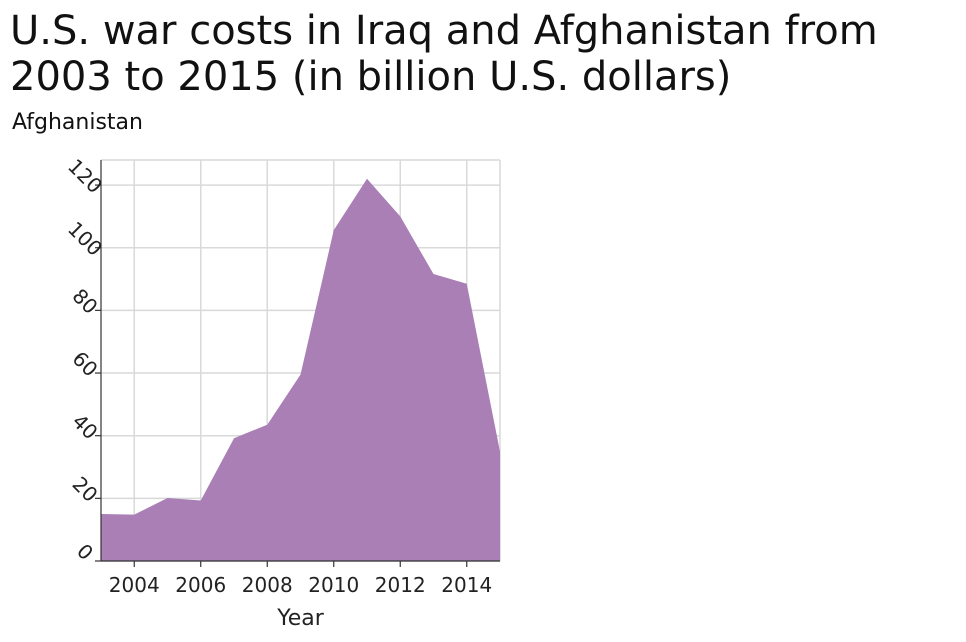 The height and width of the screenshot is (642, 966). What do you see at coordinates (300, 579) in the screenshot?
I see `x-axis-ticks: 2004 2006 2008 2010 2012 2014` at bounding box center [300, 579].